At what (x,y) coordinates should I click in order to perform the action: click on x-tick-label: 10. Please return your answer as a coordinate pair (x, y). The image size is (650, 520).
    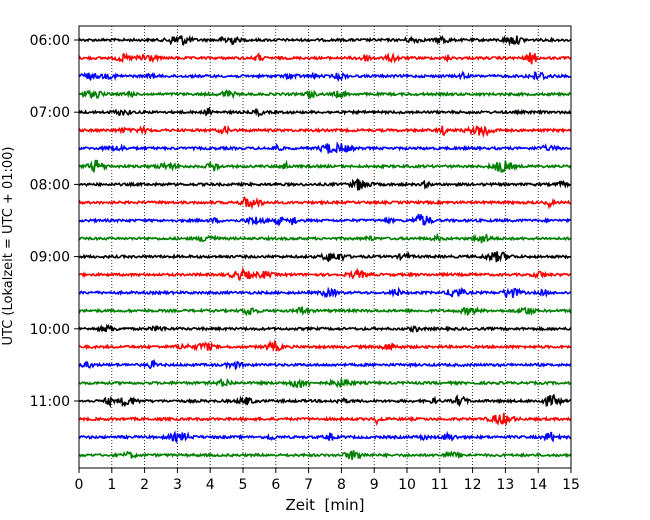
    Looking at the image, I should click on (407, 485).